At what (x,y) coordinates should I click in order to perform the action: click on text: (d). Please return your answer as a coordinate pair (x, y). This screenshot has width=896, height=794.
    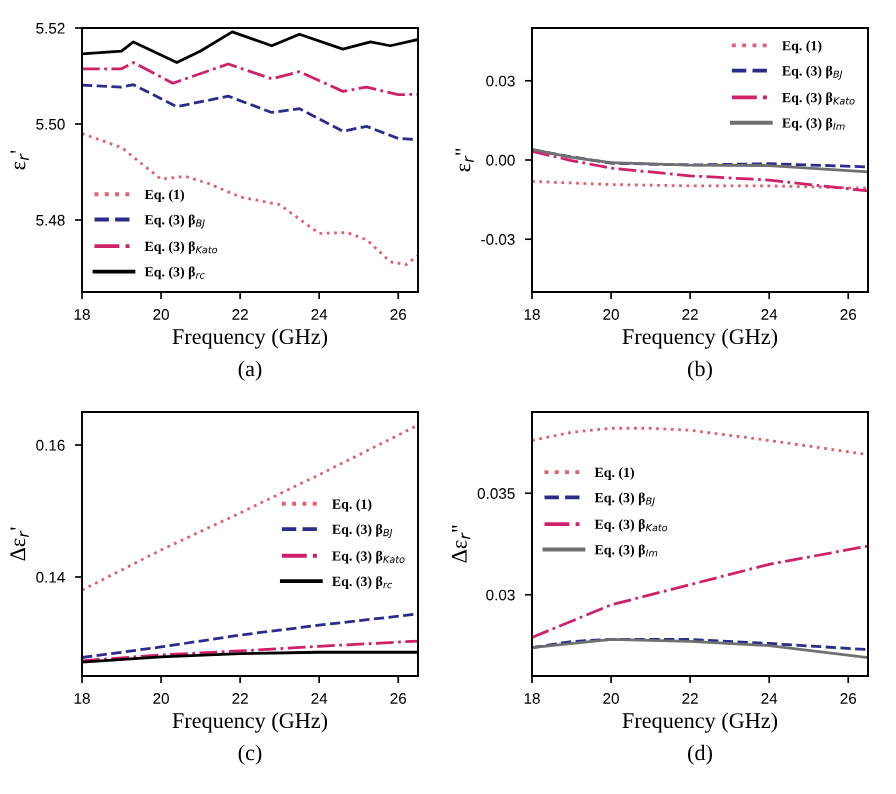
    Looking at the image, I should click on (700, 754).